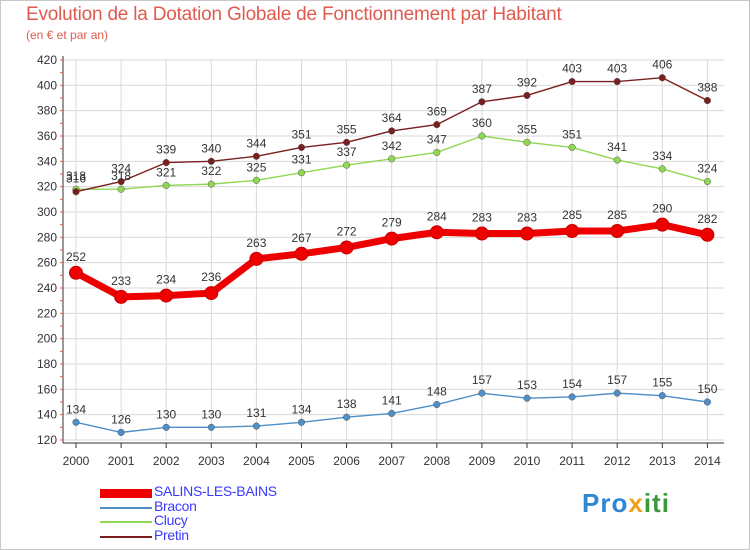 The height and width of the screenshot is (550, 750). What do you see at coordinates (617, 461) in the screenshot?
I see `x-tick-label: 2012` at bounding box center [617, 461].